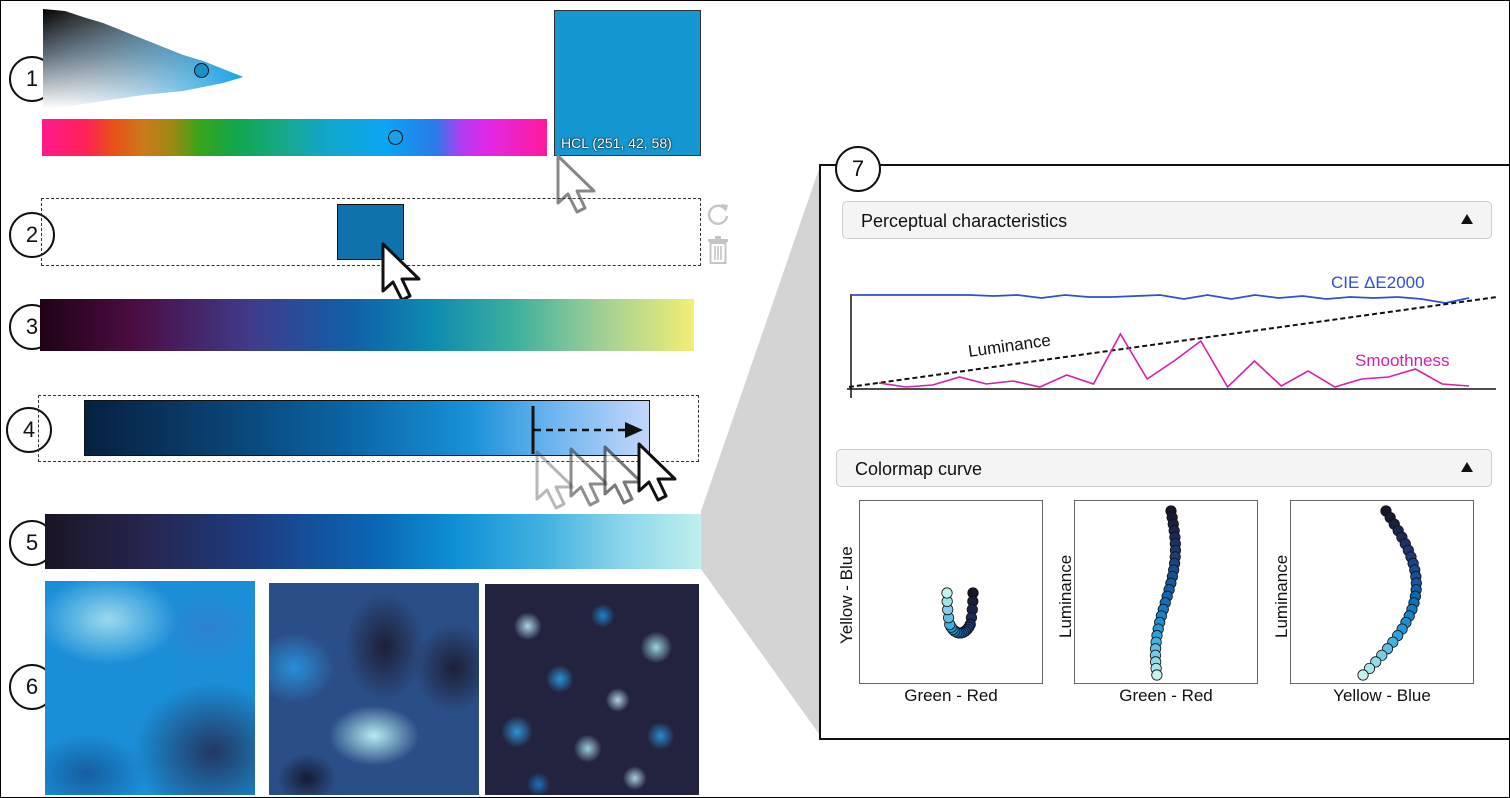  What do you see at coordinates (1382, 592) in the screenshot?
I see `curve-plot-yellow-blue-vs-luminance` at bounding box center [1382, 592].